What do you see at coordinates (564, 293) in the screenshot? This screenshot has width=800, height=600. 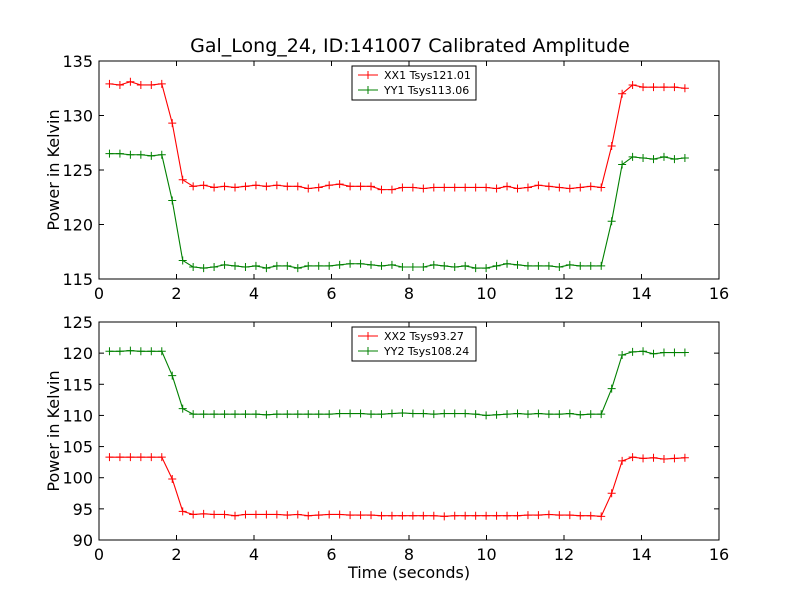 I see `x-tick-label: 12` at bounding box center [564, 293].